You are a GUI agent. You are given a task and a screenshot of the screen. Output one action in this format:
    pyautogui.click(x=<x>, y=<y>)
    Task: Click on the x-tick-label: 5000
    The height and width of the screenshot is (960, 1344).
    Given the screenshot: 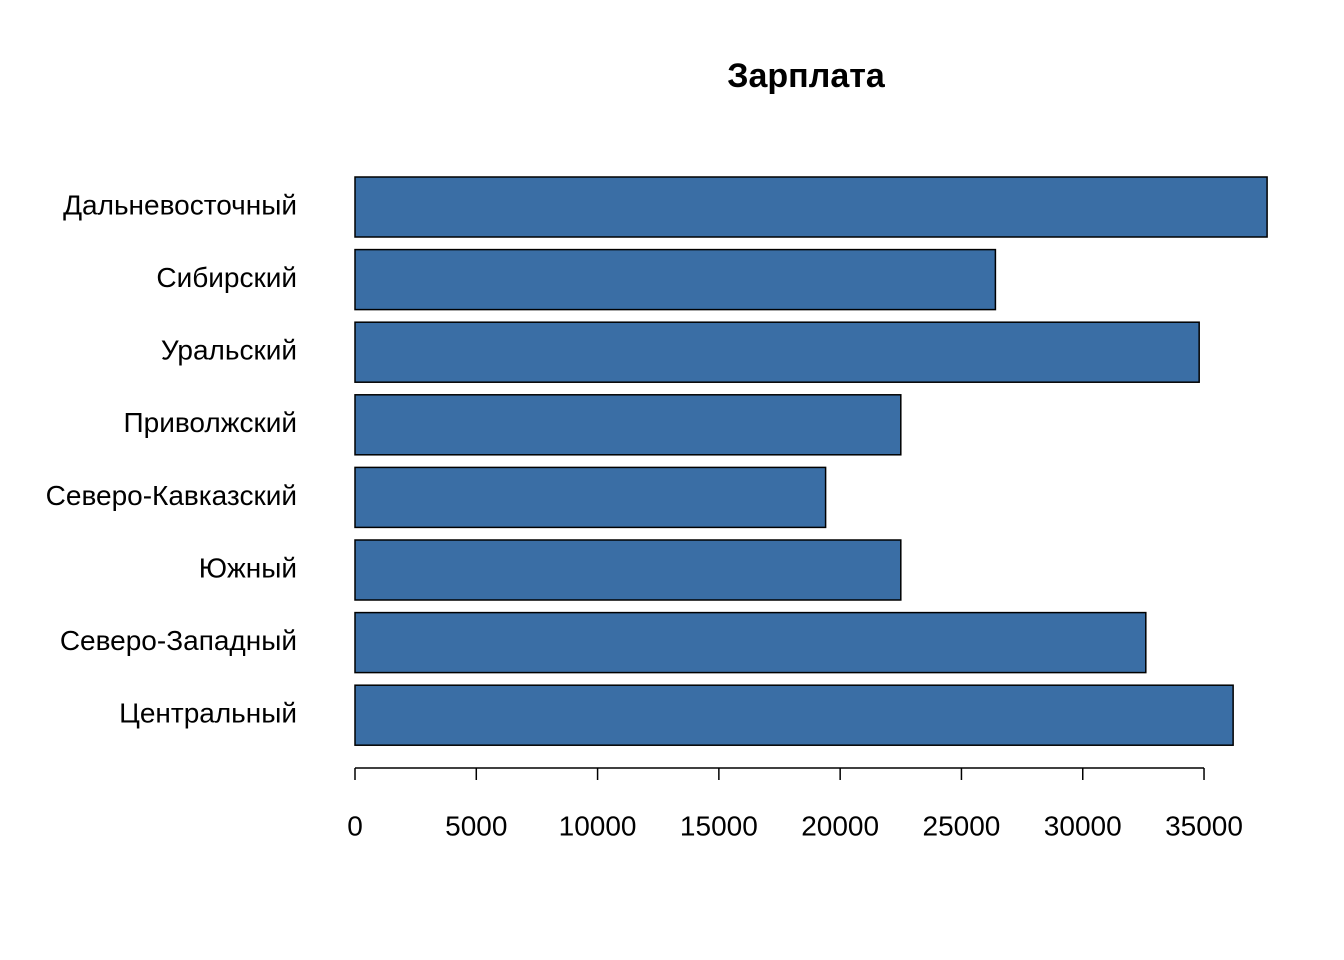 What is the action you would take?
    pyautogui.click(x=476, y=825)
    